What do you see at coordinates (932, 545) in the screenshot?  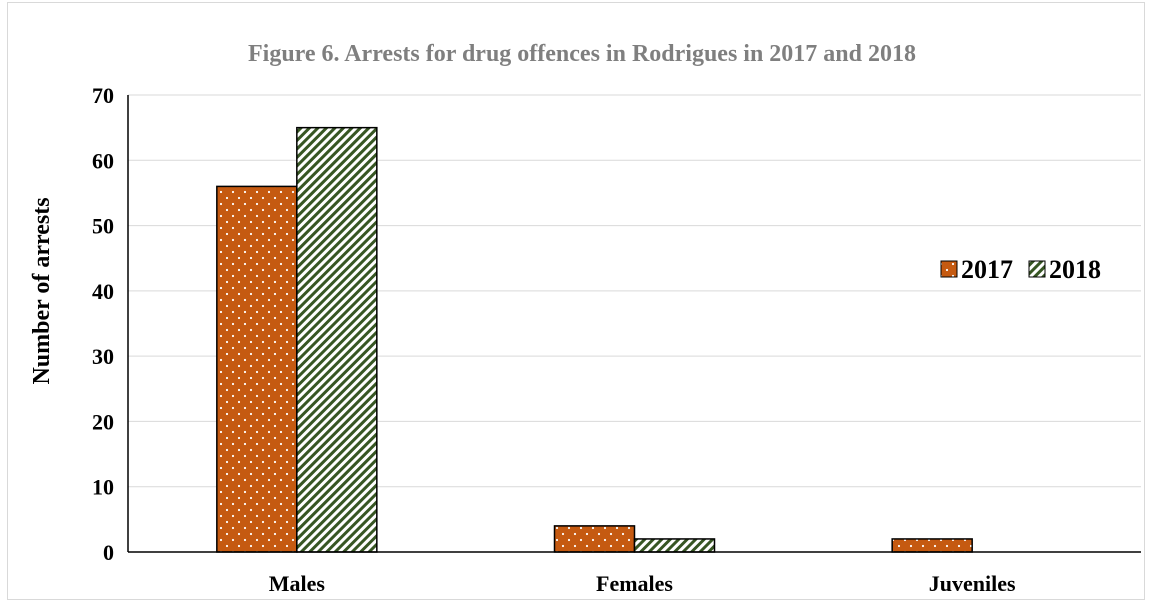 I see `bar-2017-juveniles` at bounding box center [932, 545].